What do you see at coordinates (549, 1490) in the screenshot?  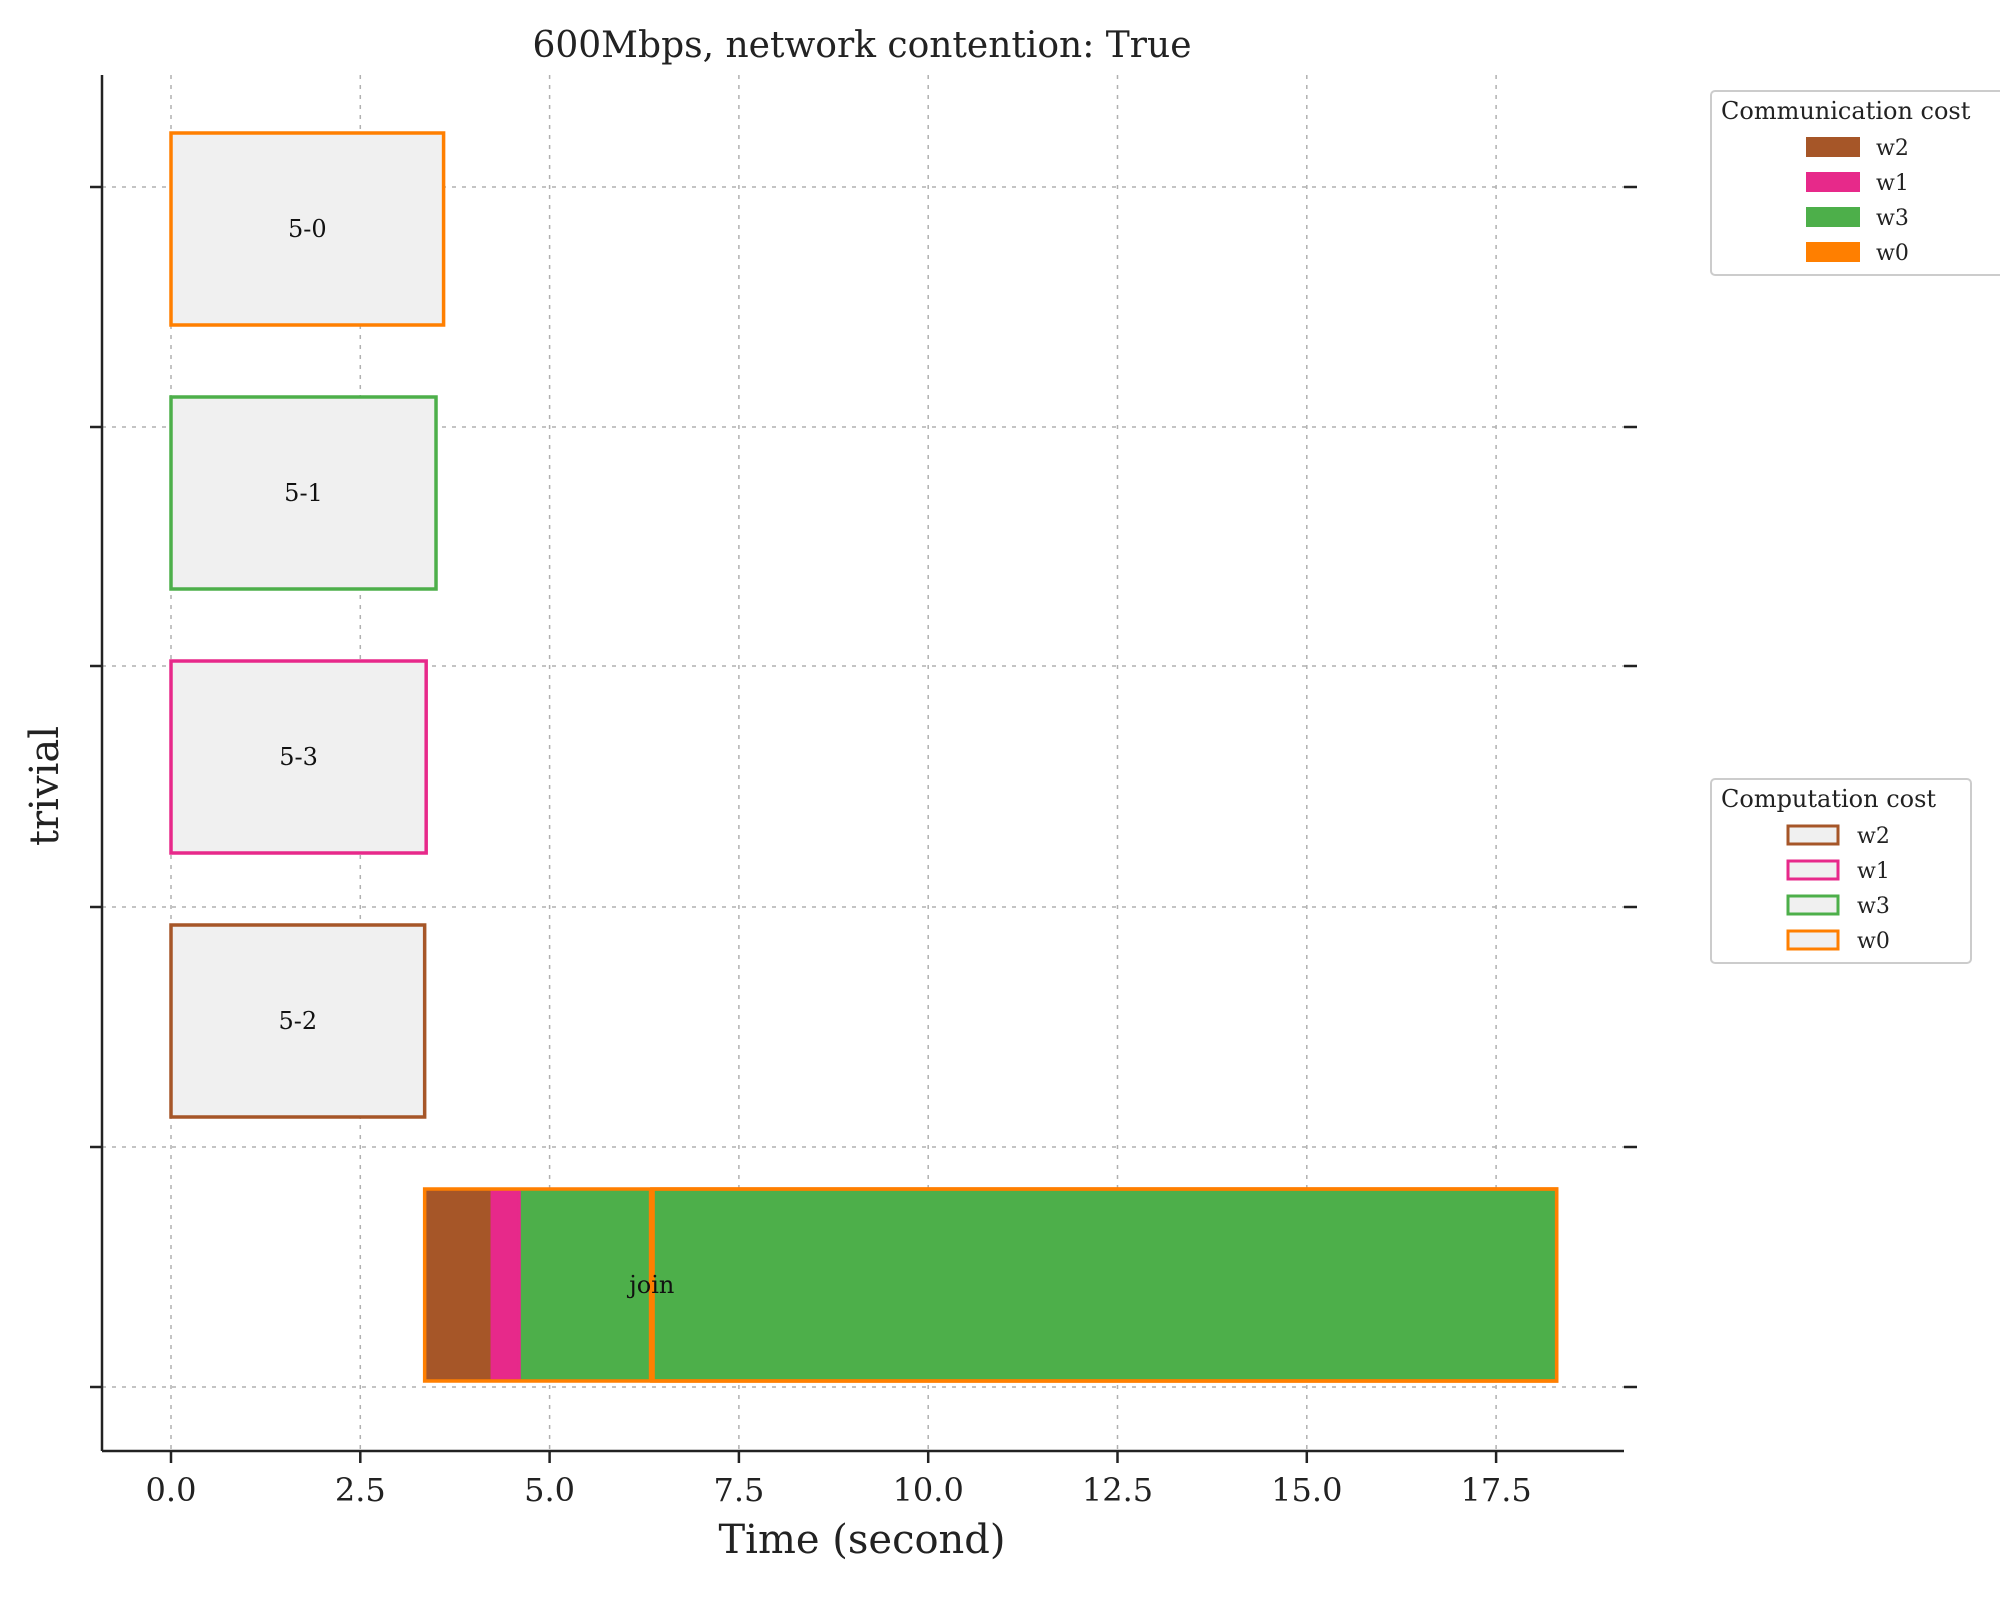 I see `x-tick-label: 5.0` at bounding box center [549, 1490].